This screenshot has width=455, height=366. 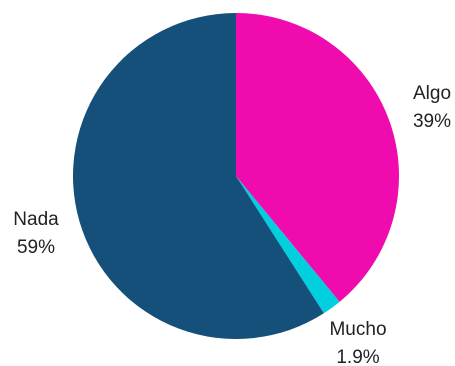 I want to click on slice-label-nada-name: Nada, so click(x=36, y=219).